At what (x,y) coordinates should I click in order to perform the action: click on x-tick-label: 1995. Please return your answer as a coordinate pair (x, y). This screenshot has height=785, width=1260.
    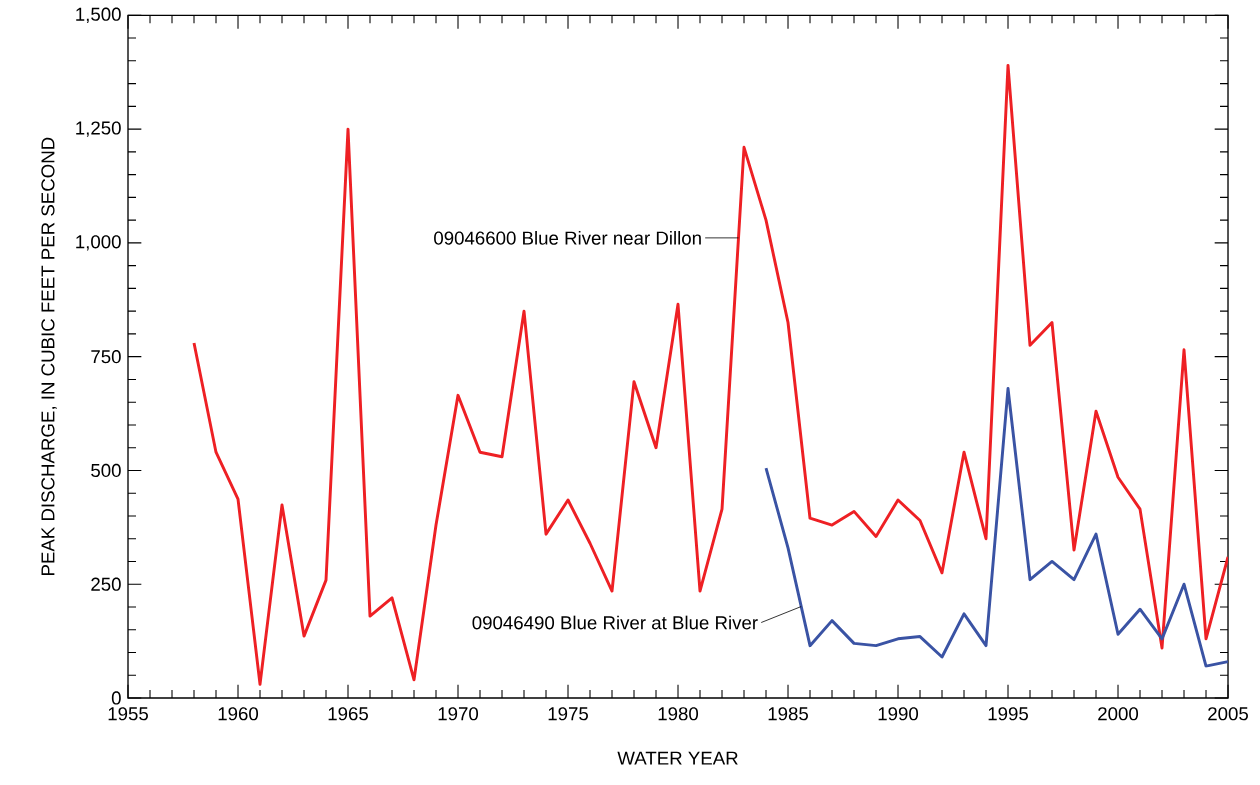
    Looking at the image, I should click on (1008, 713).